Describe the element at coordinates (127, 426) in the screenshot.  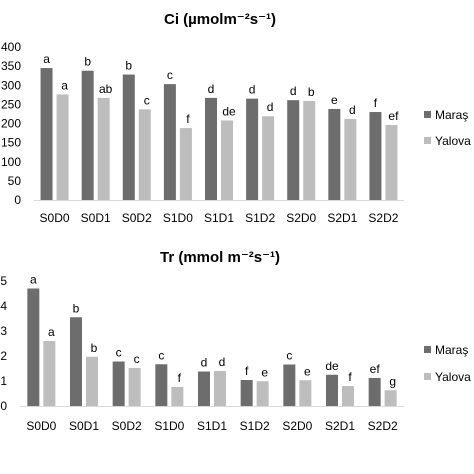
I see `tr-category-label: S0D2` at that location.